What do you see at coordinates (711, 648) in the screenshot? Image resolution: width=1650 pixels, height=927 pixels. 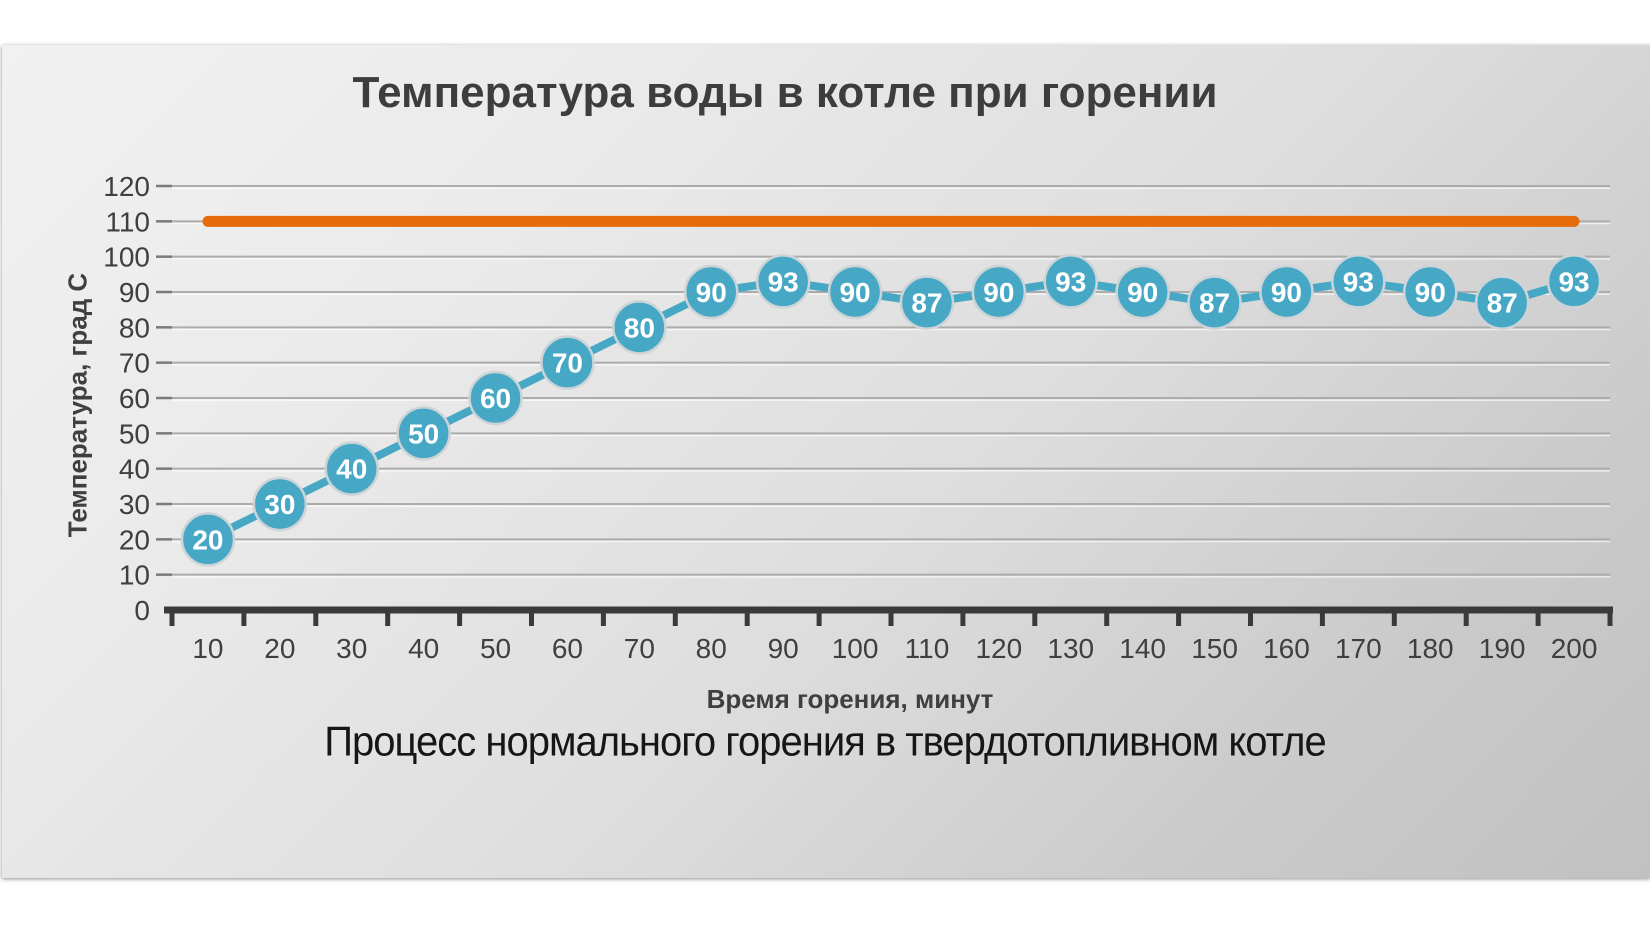 I see `x-tick-label: 80` at bounding box center [711, 648].